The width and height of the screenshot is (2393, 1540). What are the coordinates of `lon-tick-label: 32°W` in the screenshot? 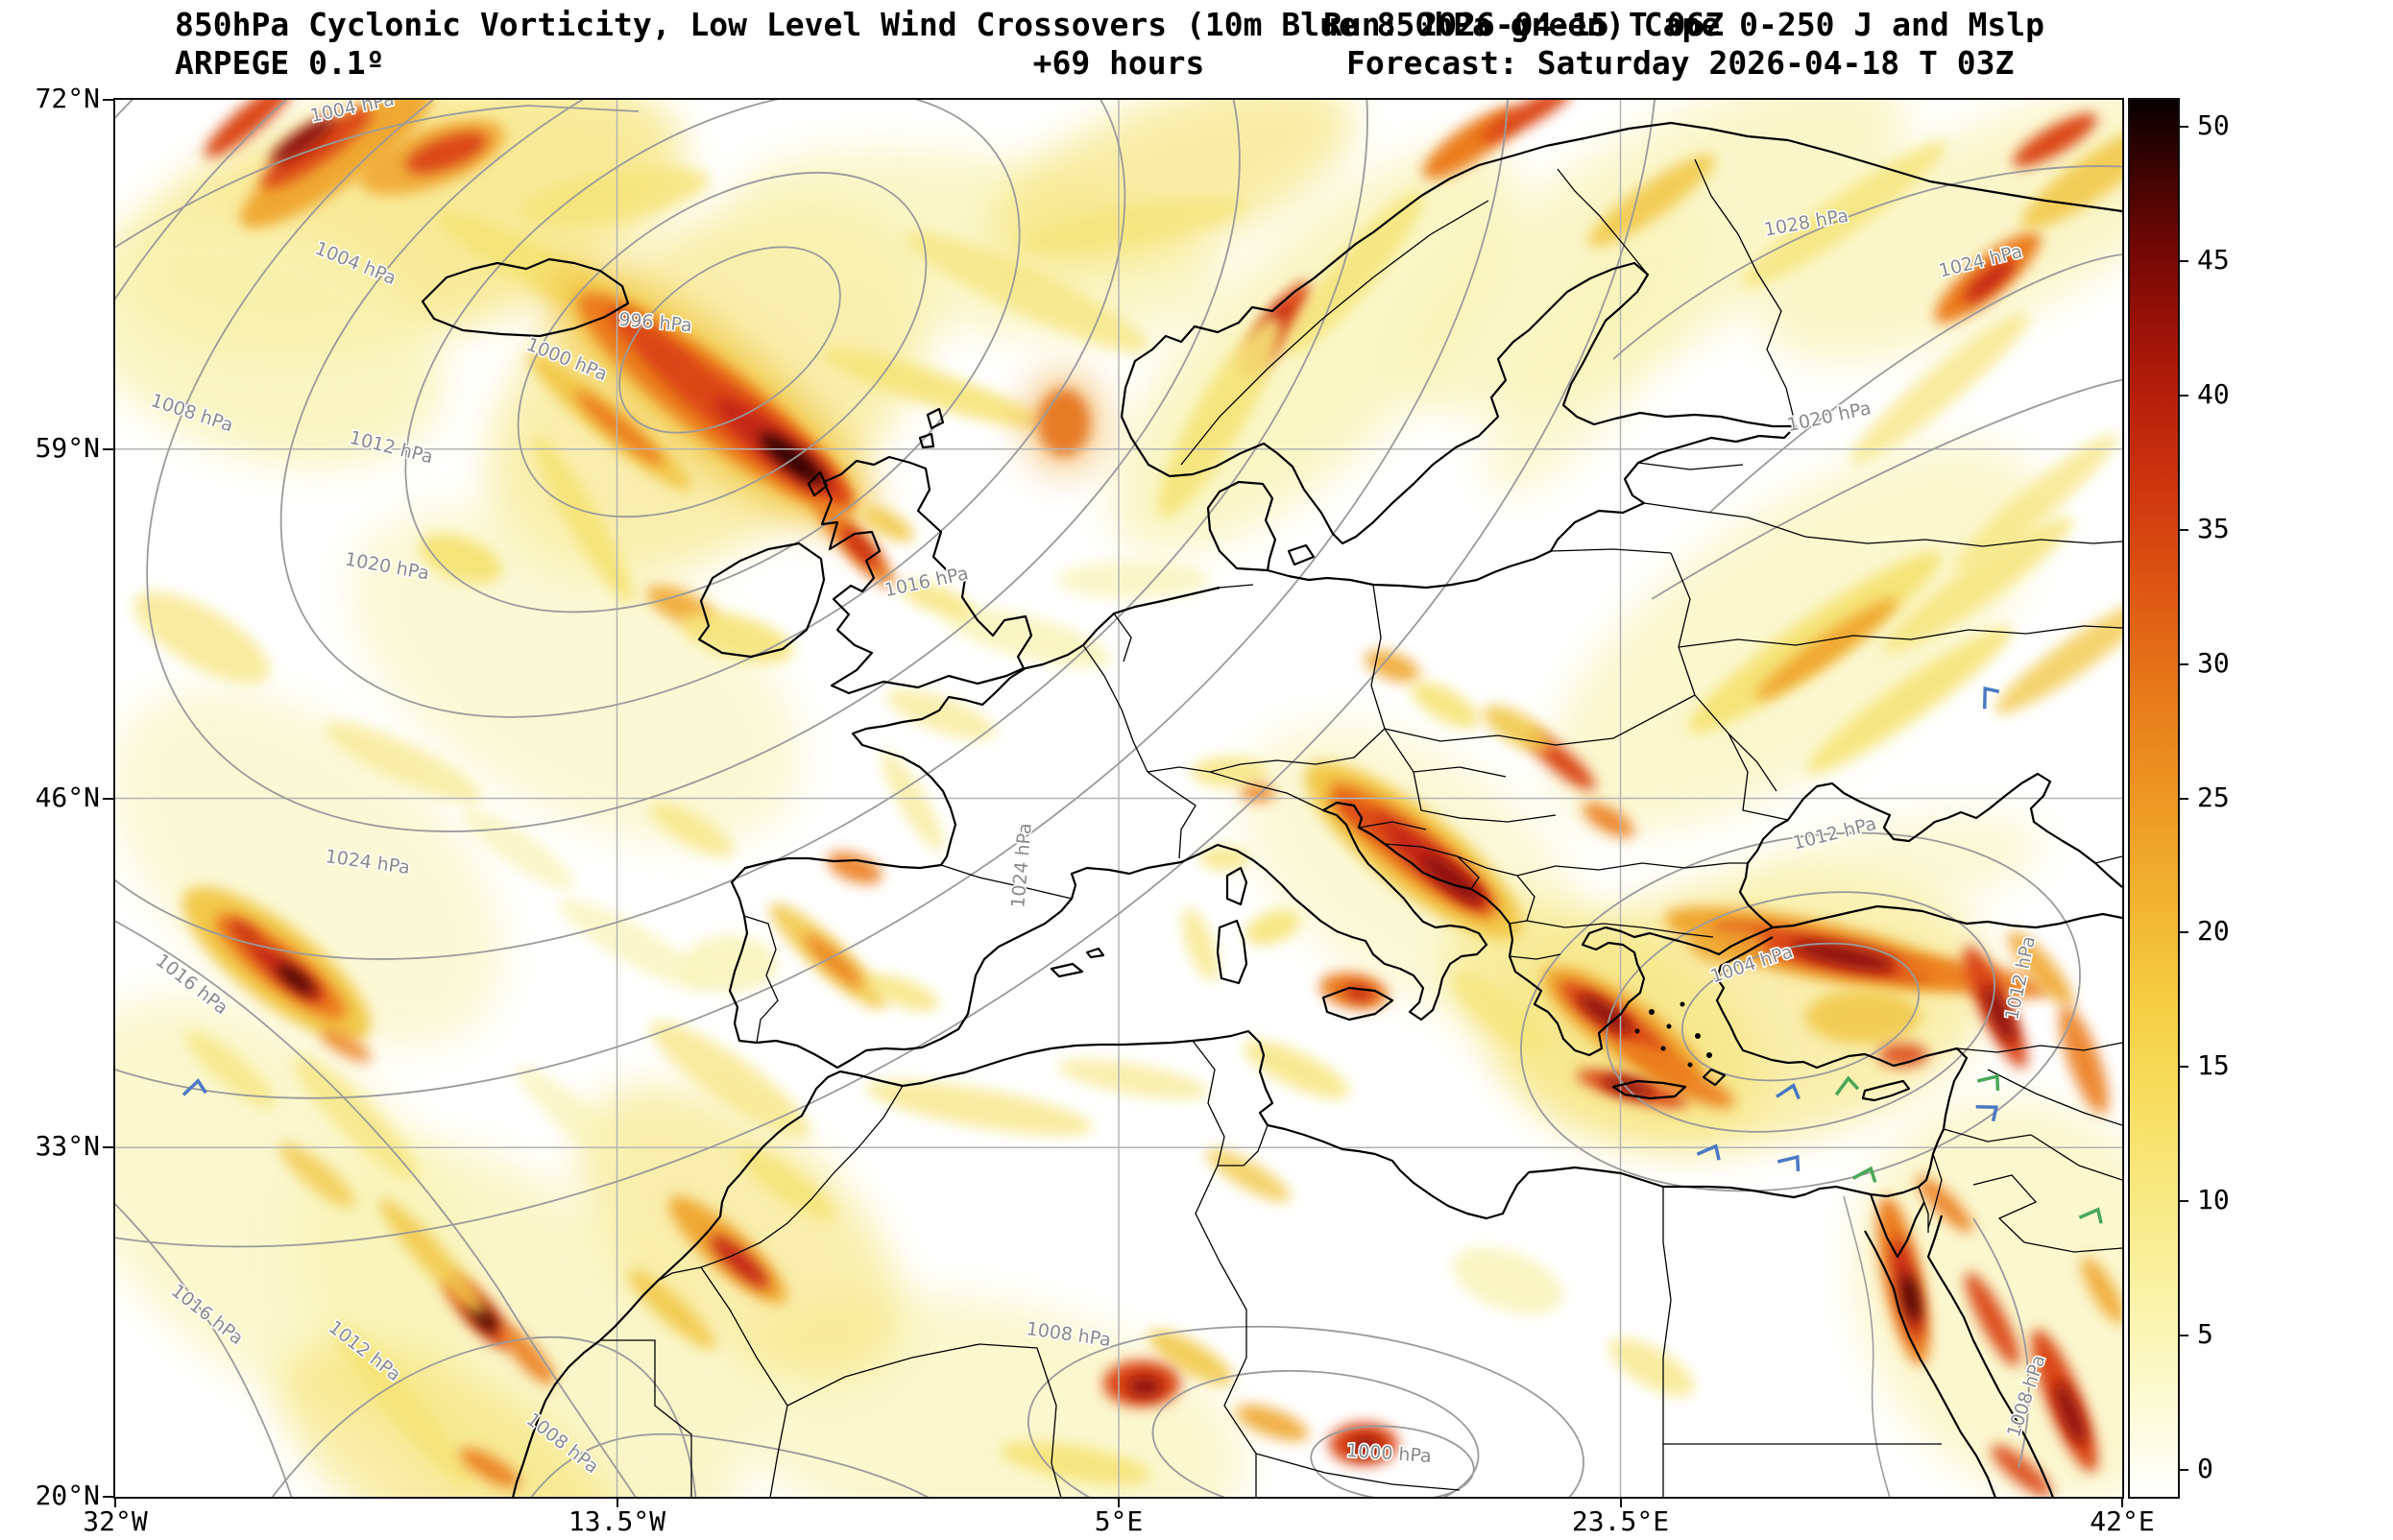 It's located at (115, 1521).